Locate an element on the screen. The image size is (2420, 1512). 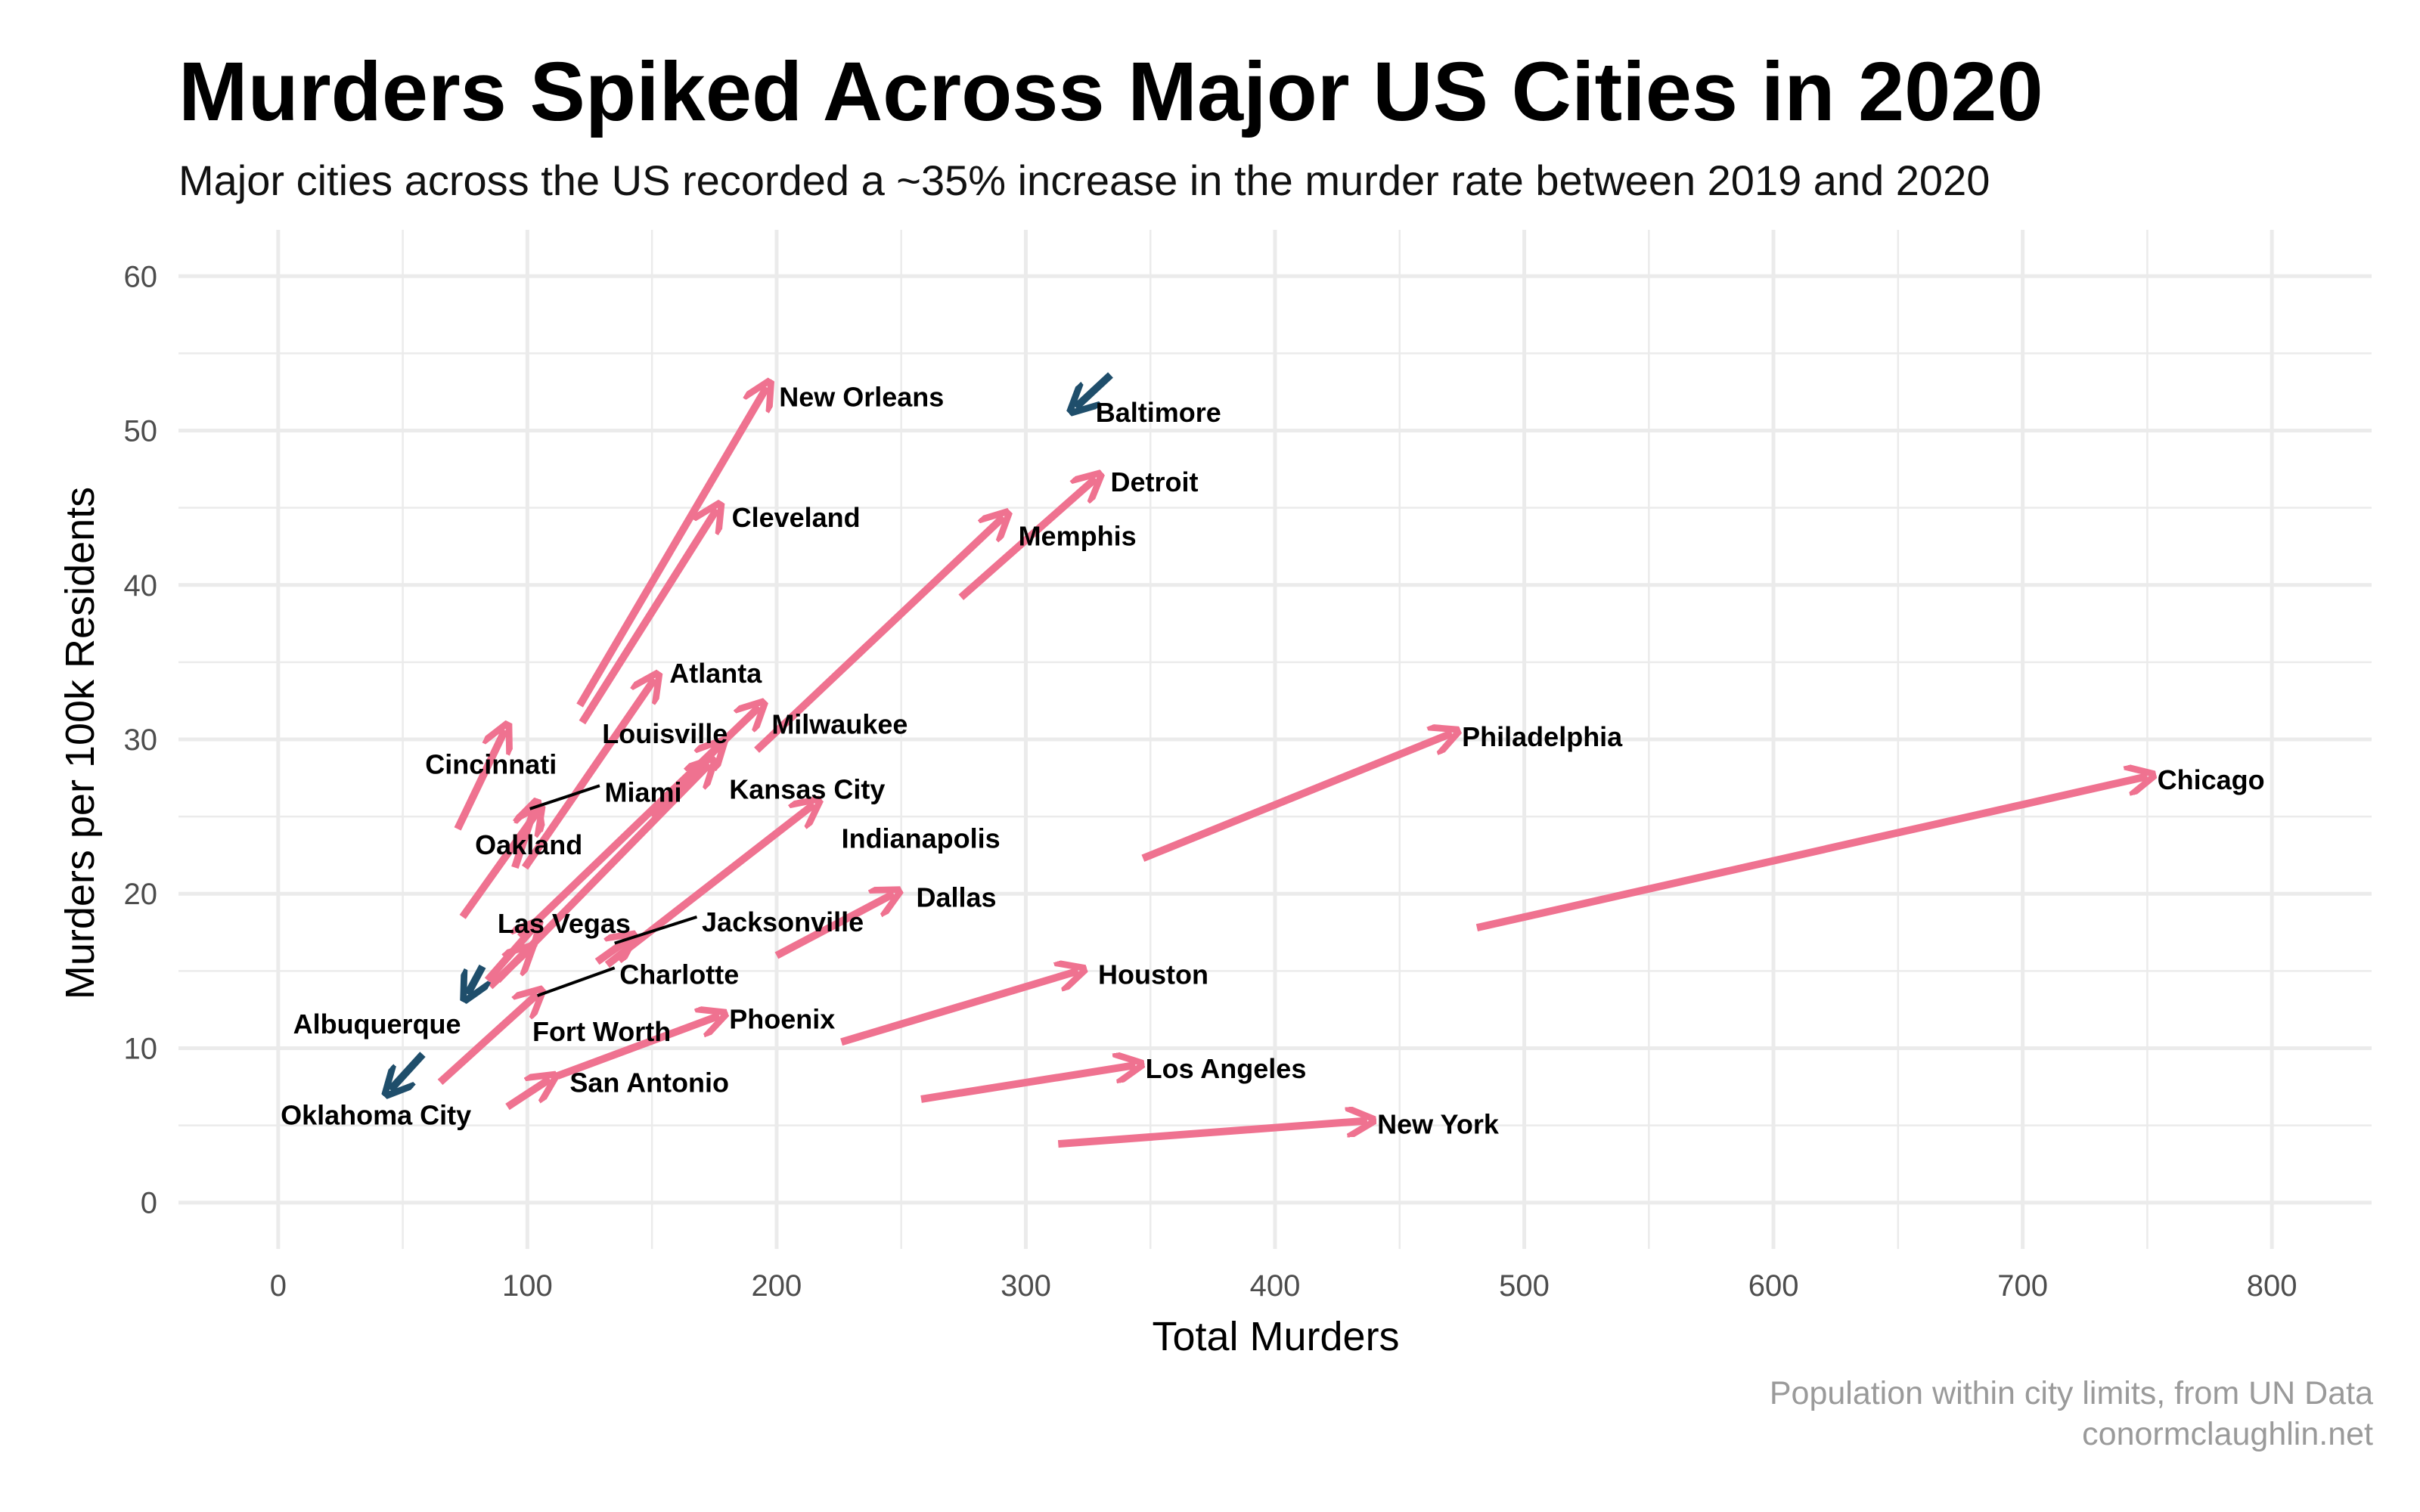
x-tick-label: 600 is located at coordinates (1773, 1286).